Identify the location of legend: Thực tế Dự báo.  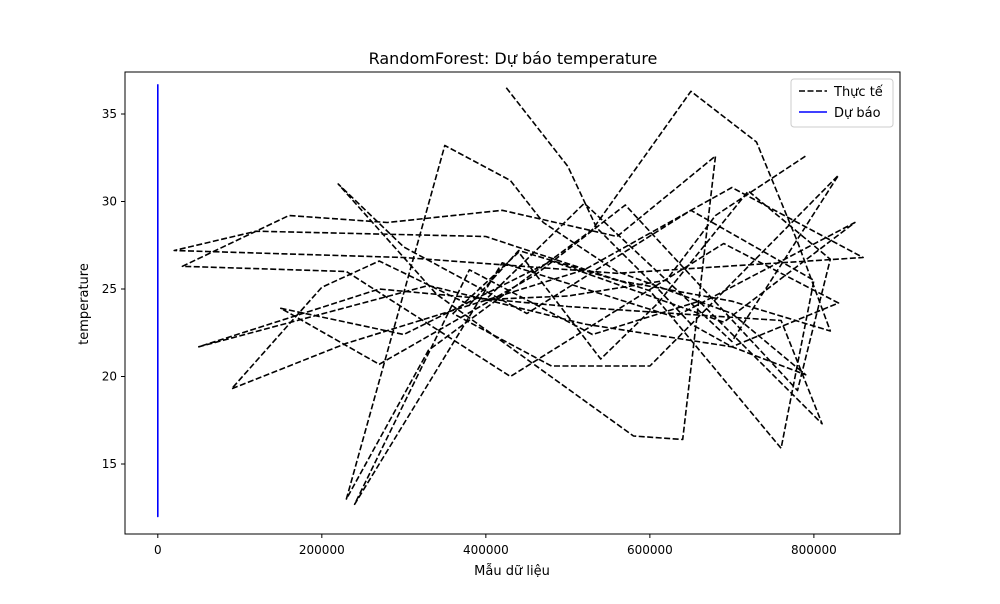
(842, 103).